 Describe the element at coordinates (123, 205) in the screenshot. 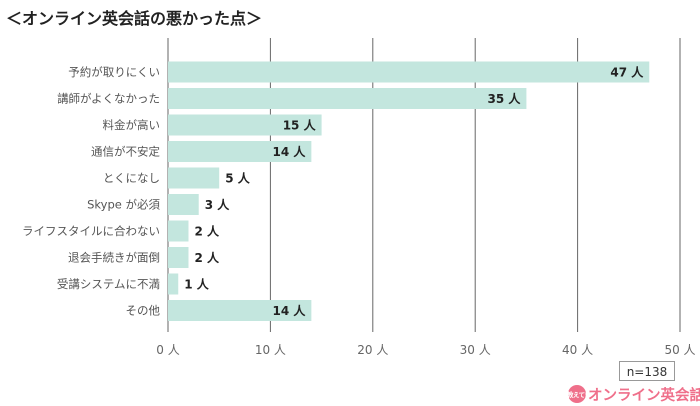

I see `category-label: Skype が必須` at that location.